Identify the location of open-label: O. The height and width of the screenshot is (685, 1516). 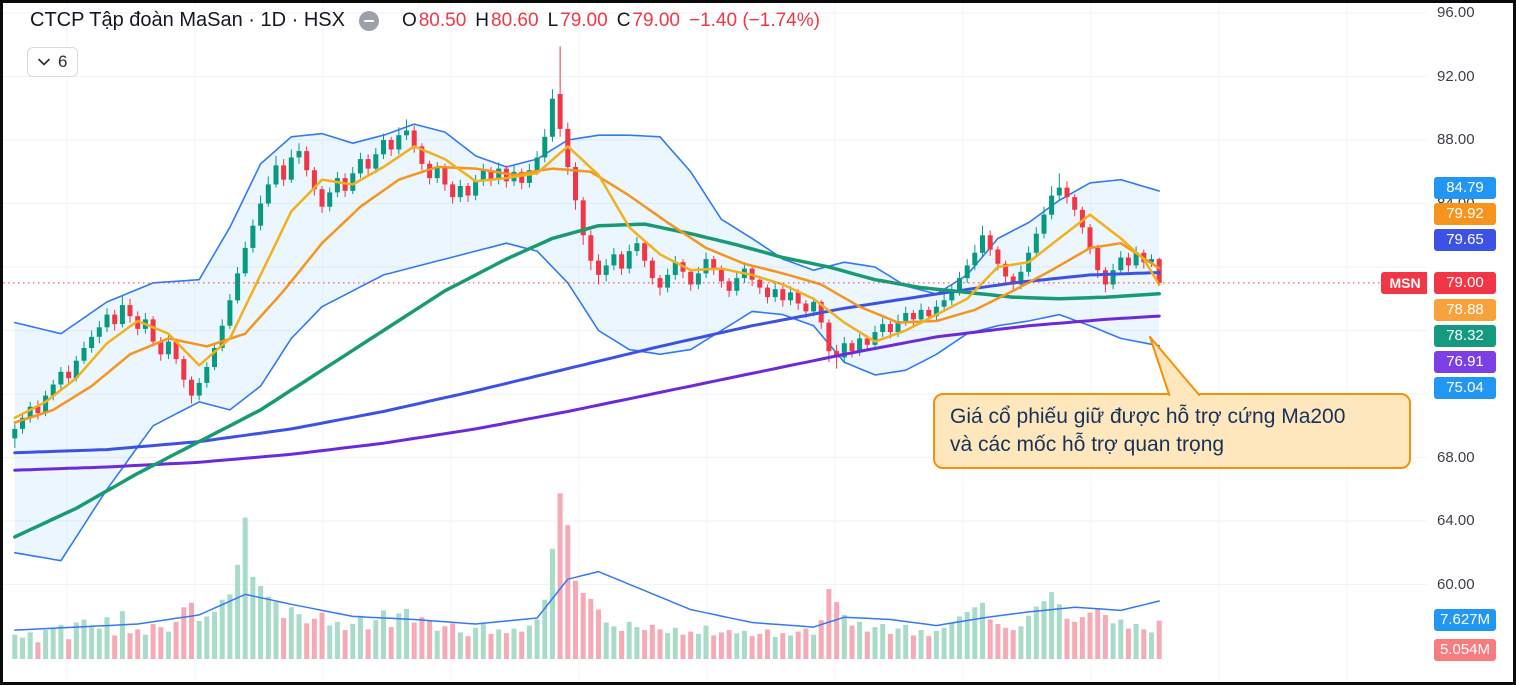
(409, 20).